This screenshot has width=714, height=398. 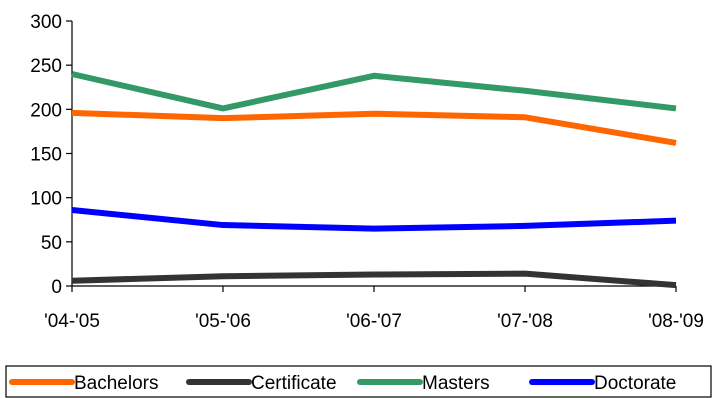 I want to click on y-tick-label: 50, so click(x=51, y=243).